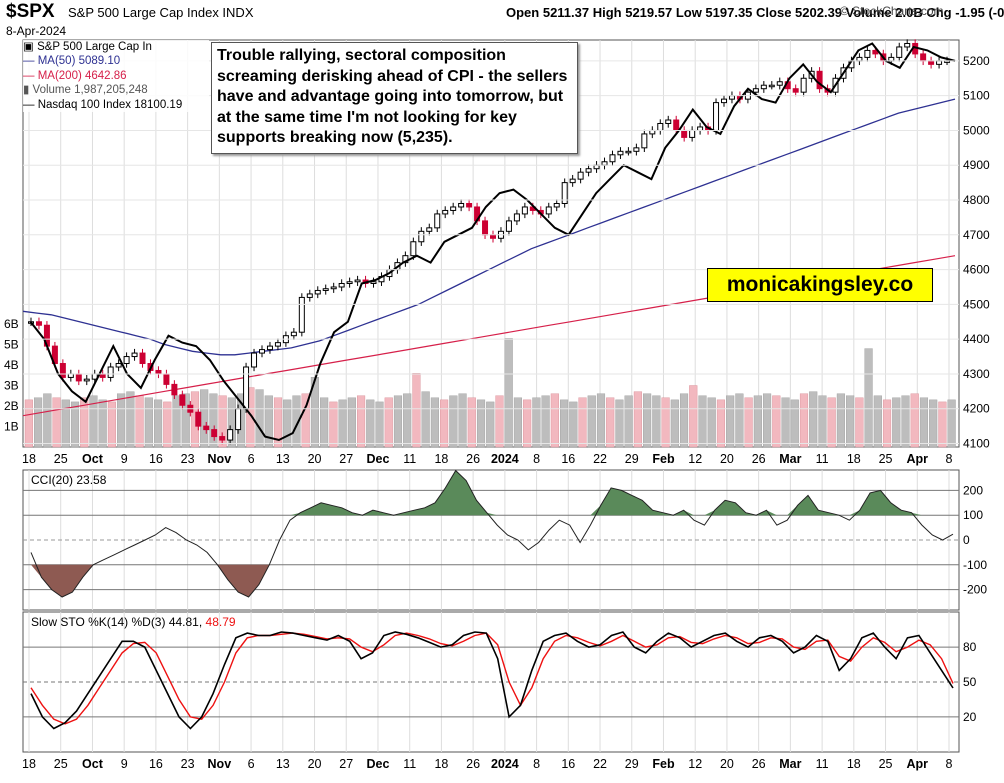 The width and height of the screenshot is (1004, 783). What do you see at coordinates (315, 459) in the screenshot?
I see `x-tick-label: 20` at bounding box center [315, 459].